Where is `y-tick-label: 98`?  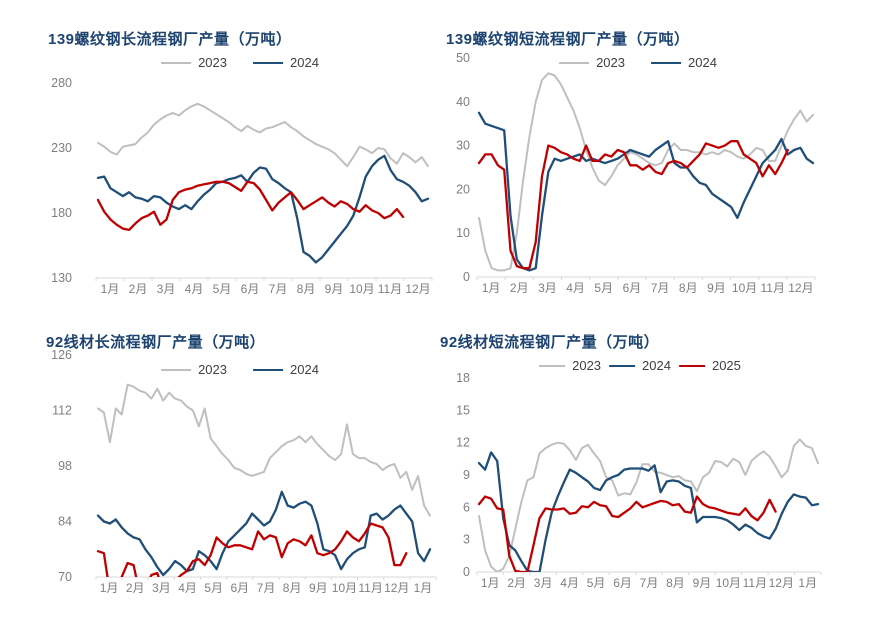
y-tick-label: 98 is located at coordinates (65, 466).